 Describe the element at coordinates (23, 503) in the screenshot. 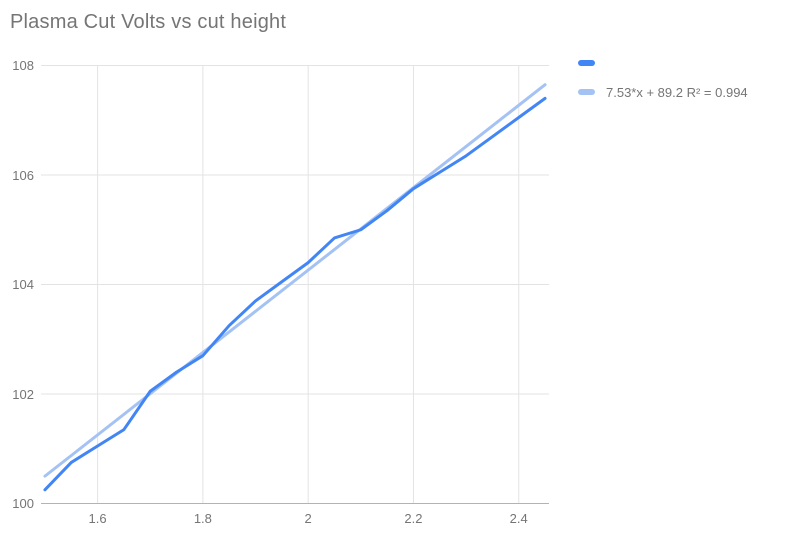

I see `y-tick-label: 100` at that location.